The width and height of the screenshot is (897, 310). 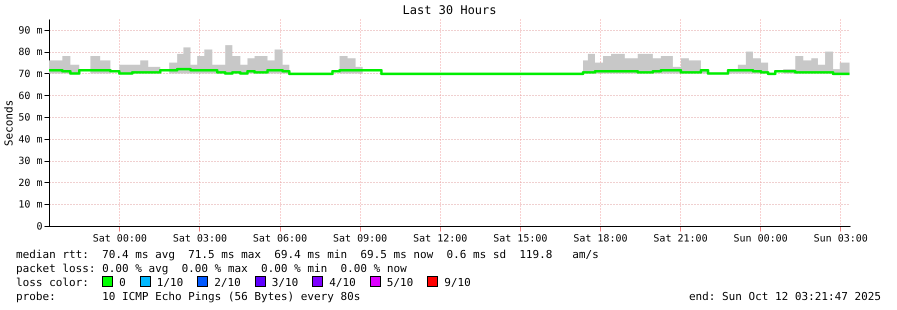 I want to click on y-tick-label: 80 m, so click(x=30, y=52).